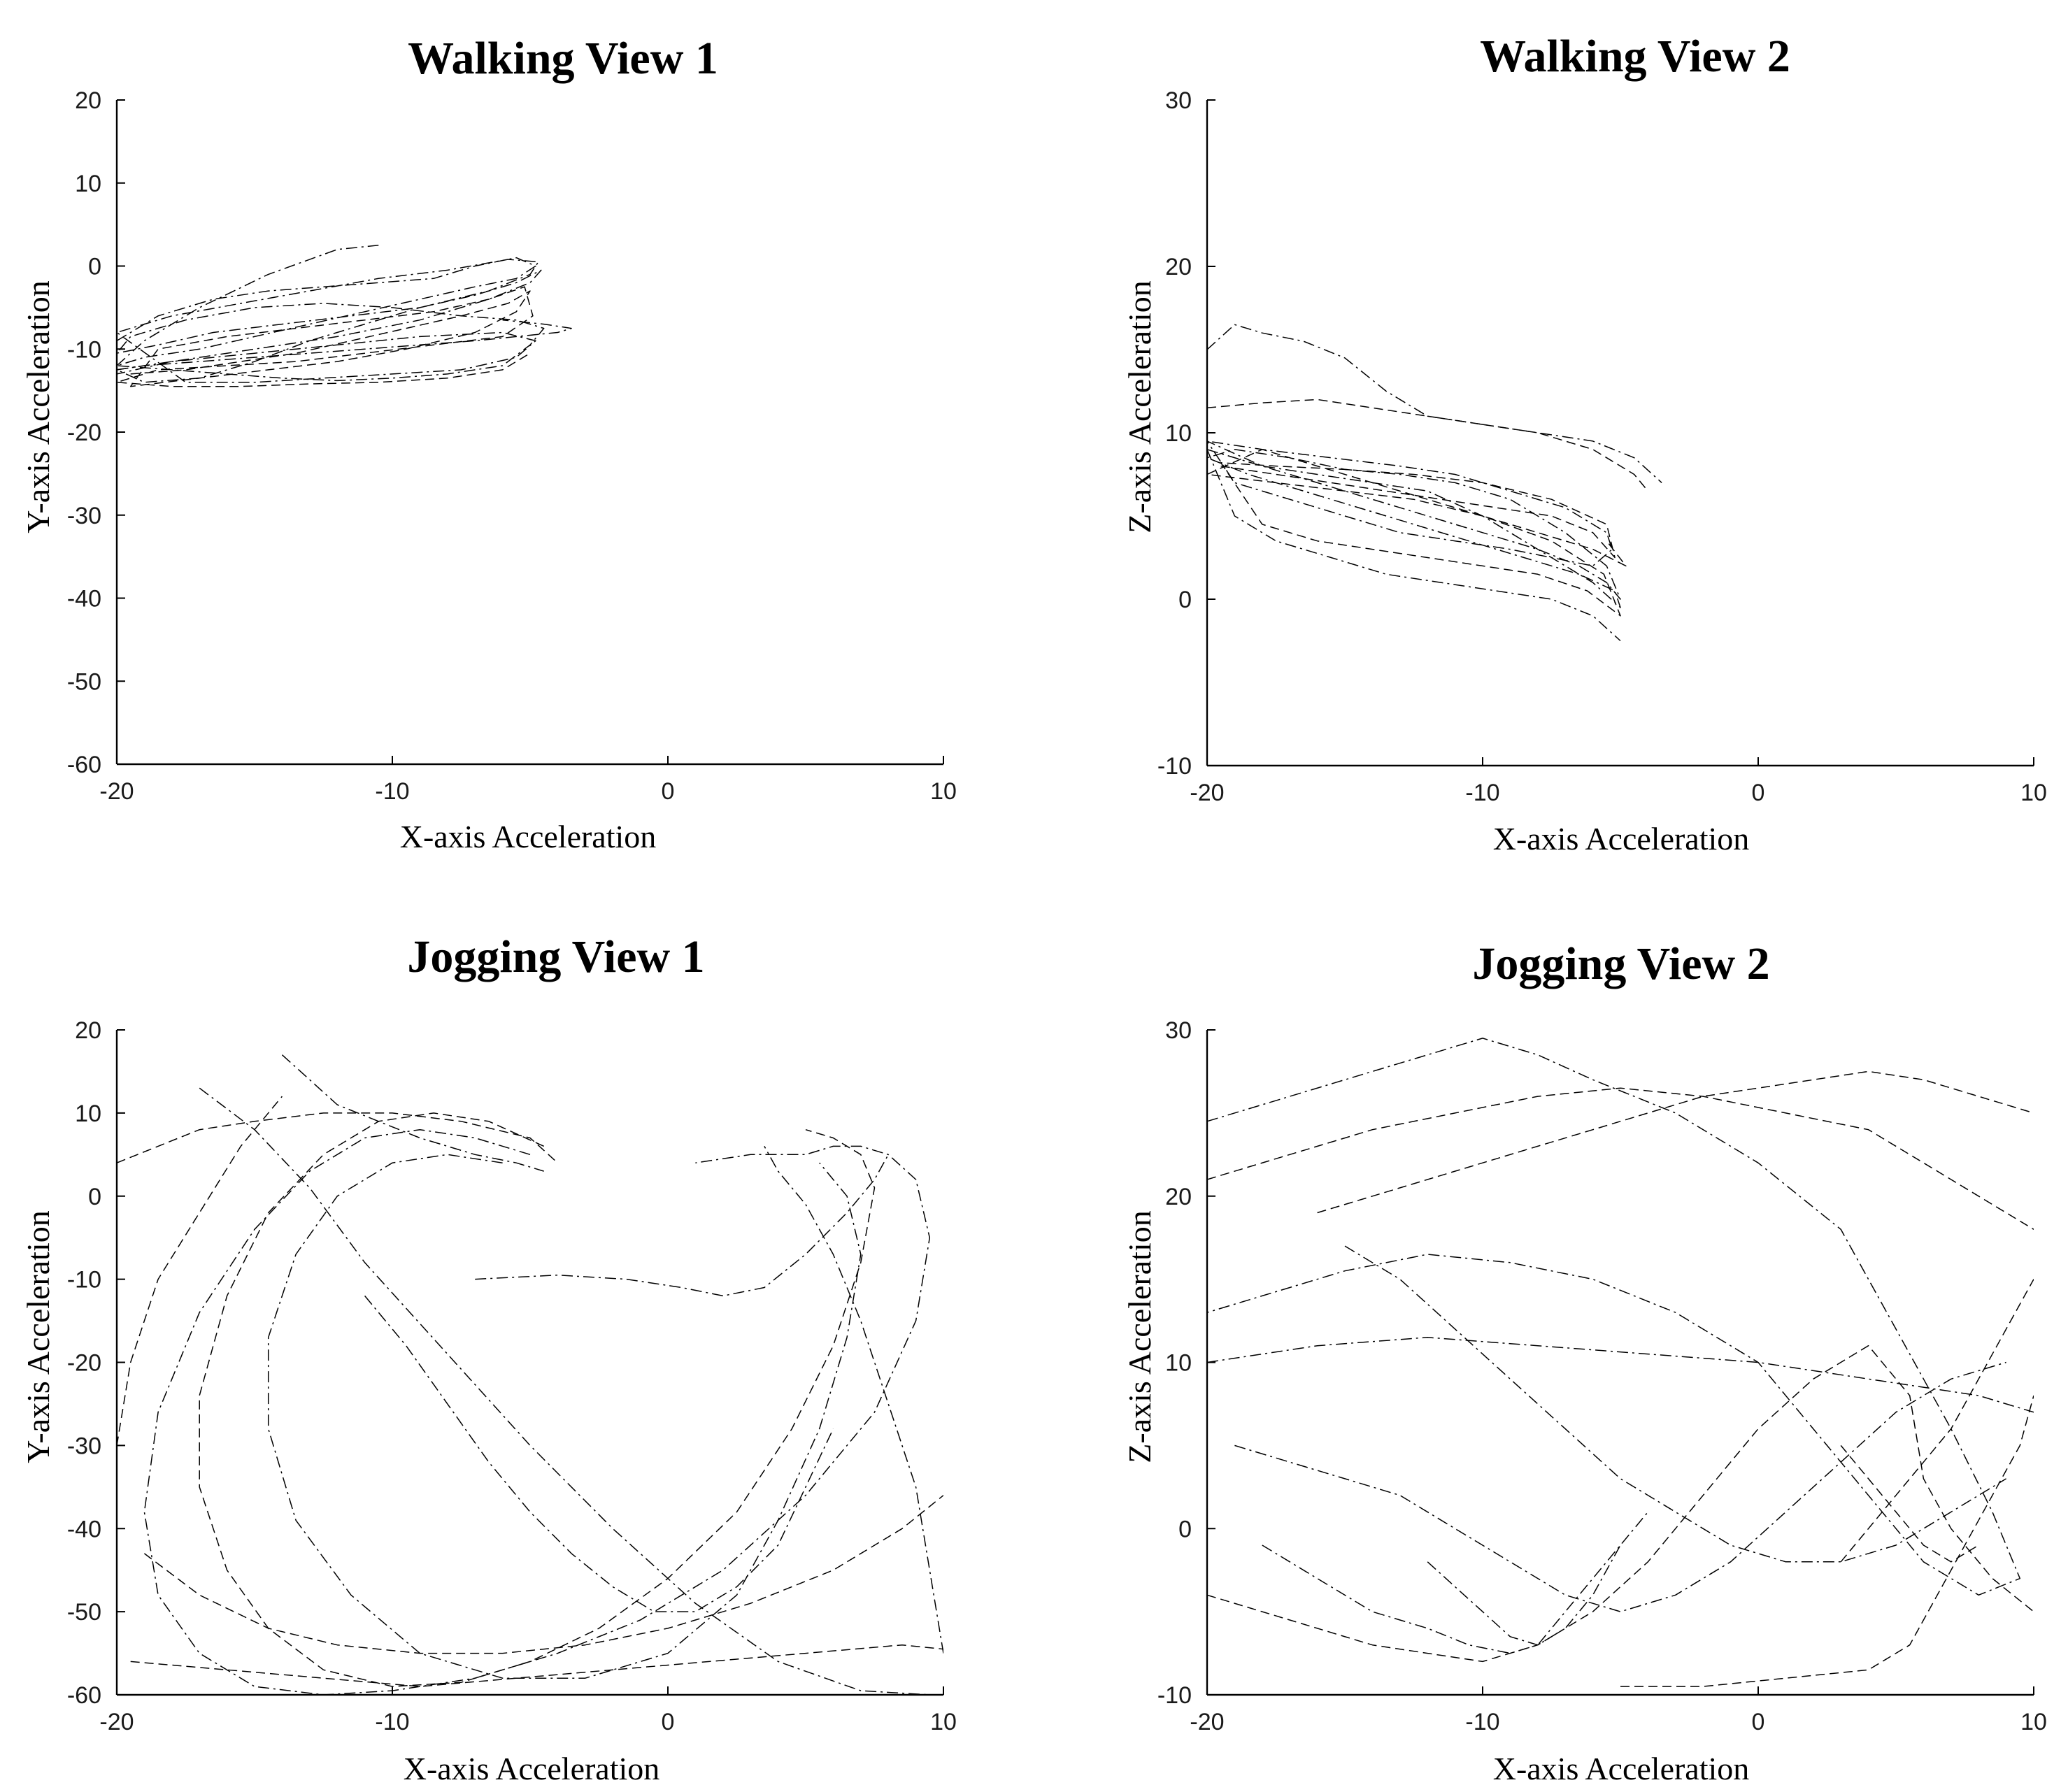 The image size is (2068, 1792). Describe the element at coordinates (555, 957) in the screenshot. I see `chart-title: Jogging View 1` at that location.